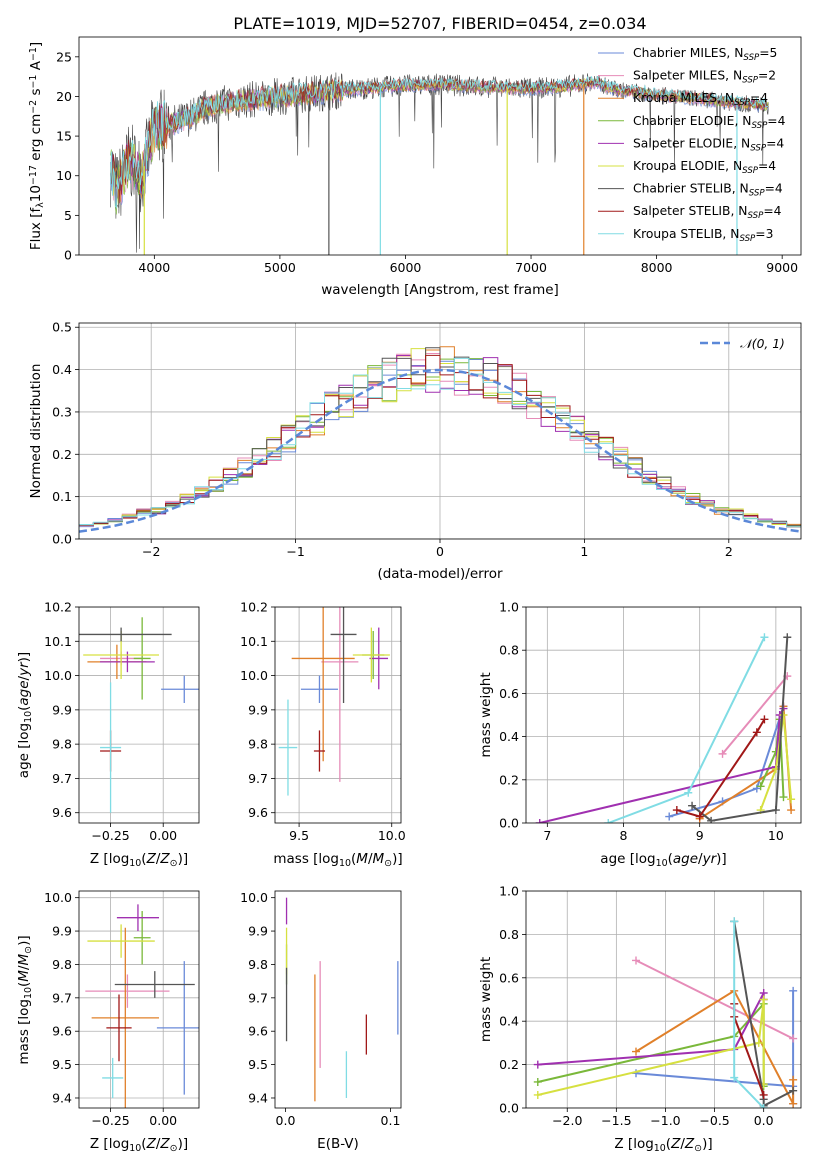  What do you see at coordinates (486, 999) in the screenshot?
I see `y-axis-label: mass weight` at bounding box center [486, 999].